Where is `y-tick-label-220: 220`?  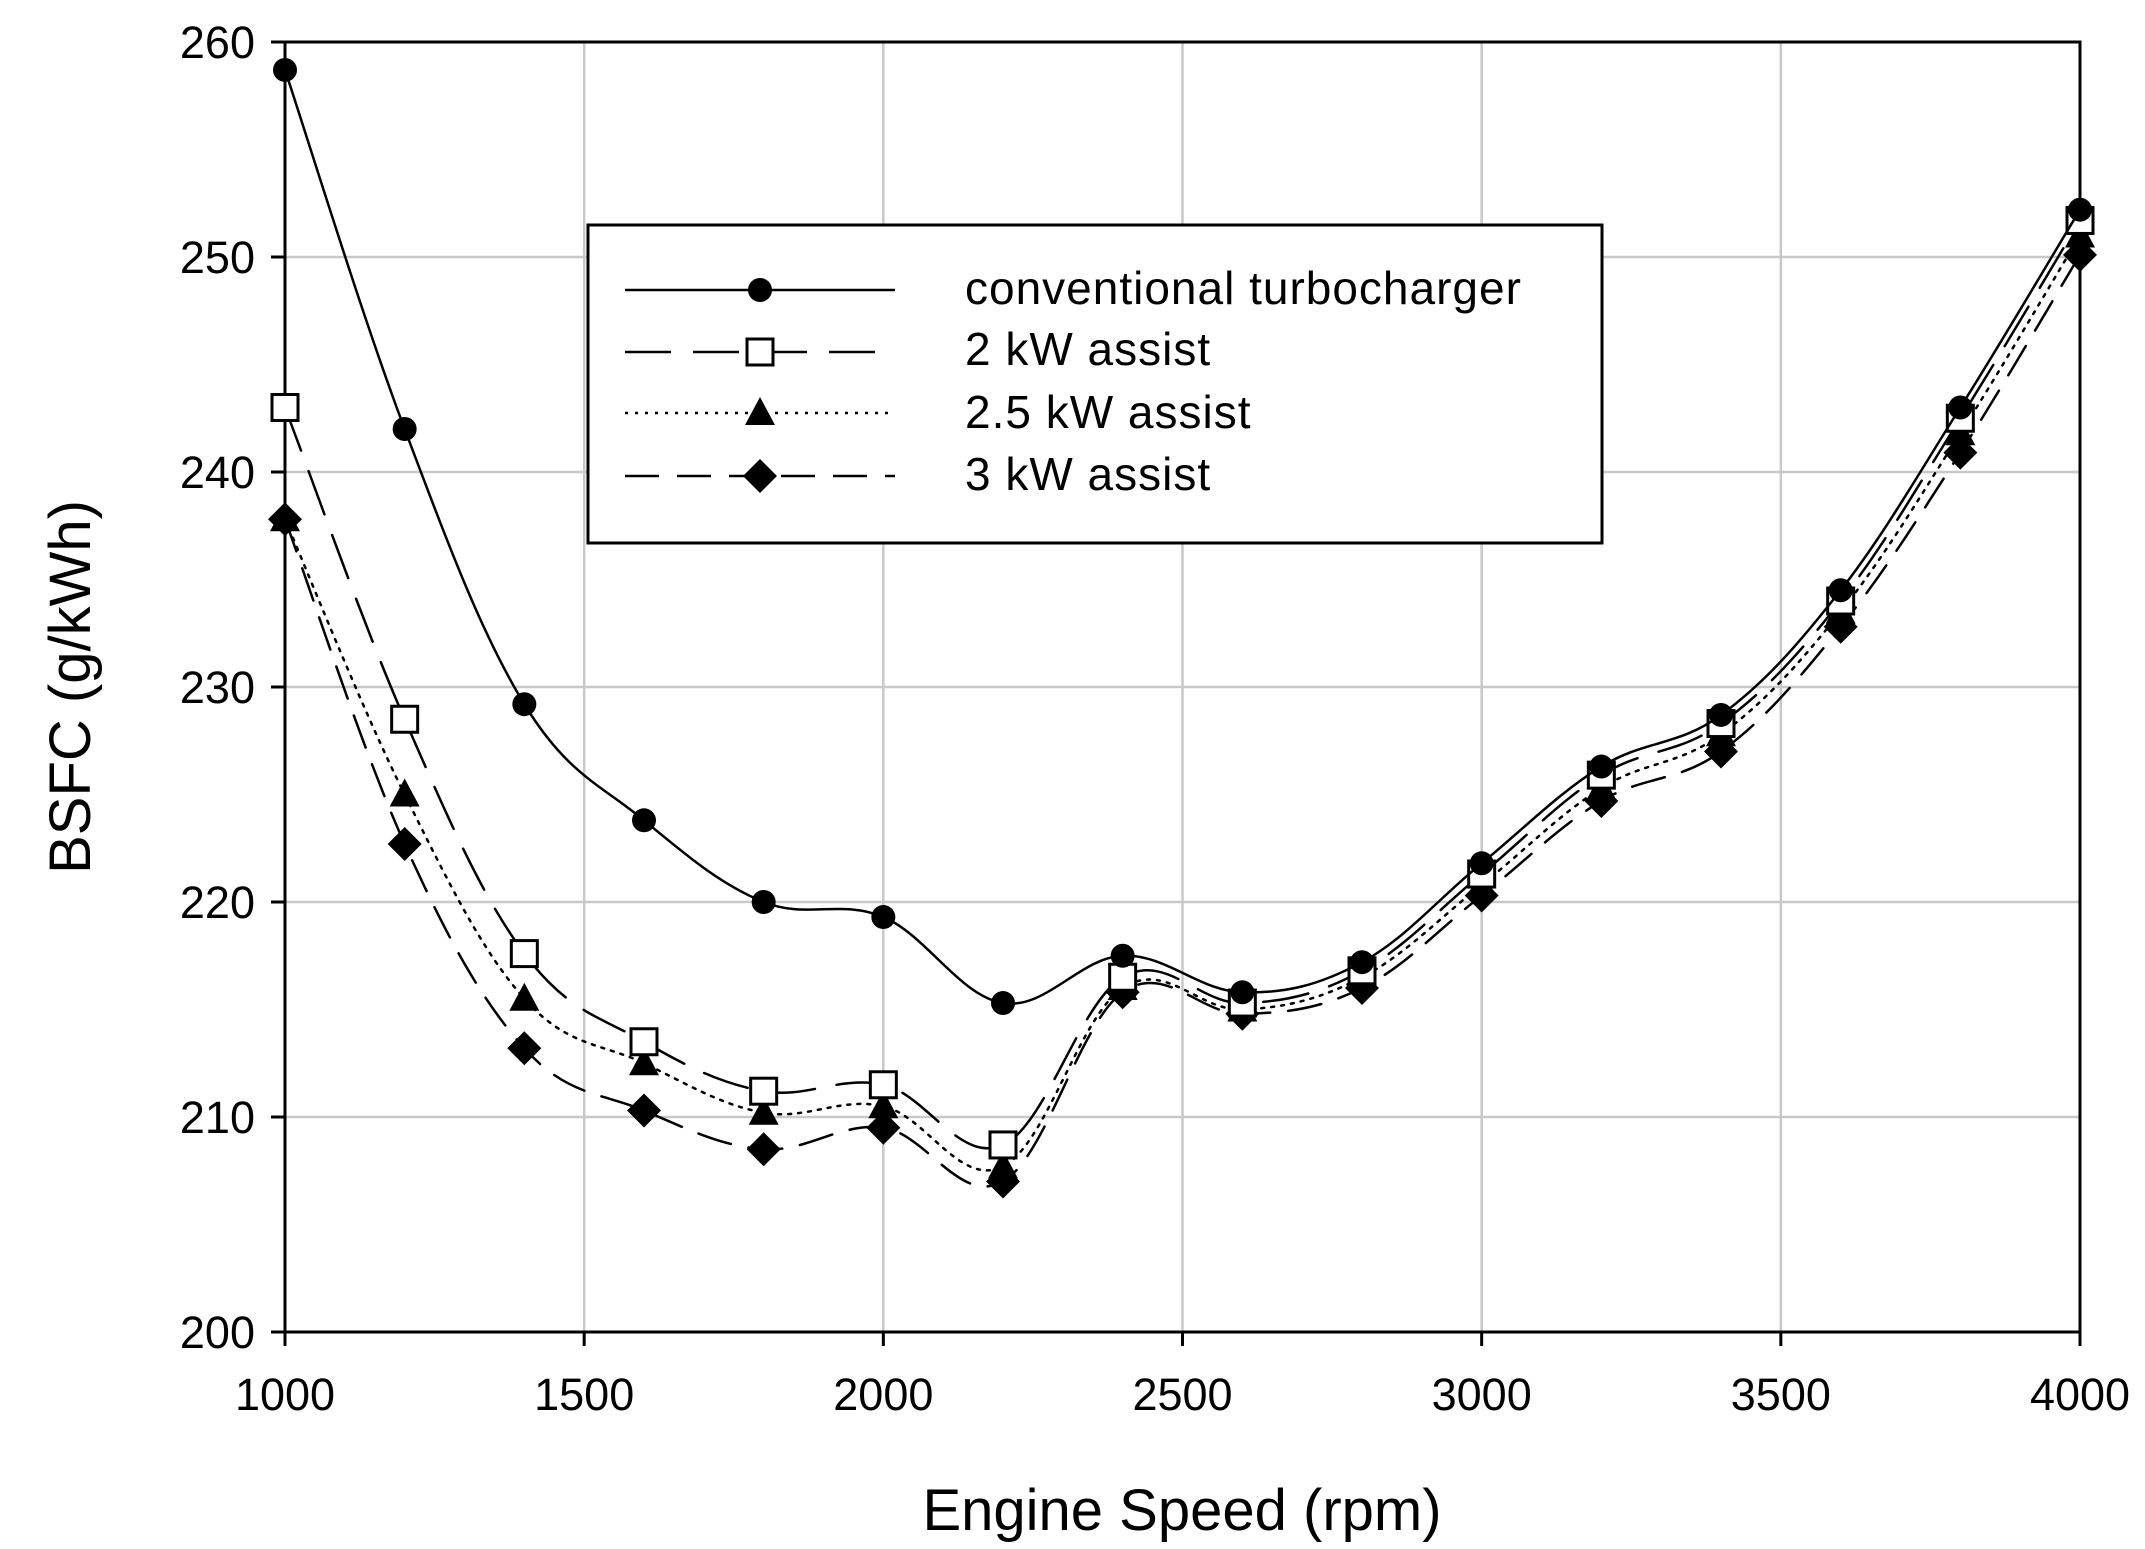
y-tick-label-220: 220 is located at coordinates (217, 902).